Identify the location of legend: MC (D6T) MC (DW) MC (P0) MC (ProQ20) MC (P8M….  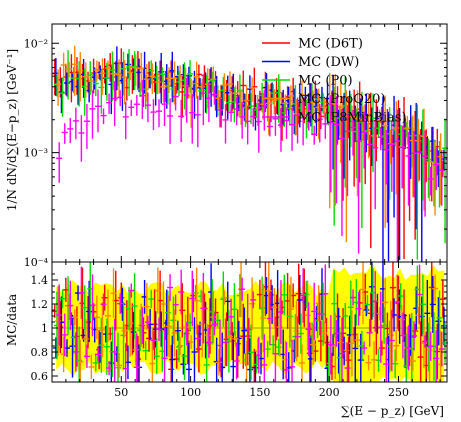
(334, 81).